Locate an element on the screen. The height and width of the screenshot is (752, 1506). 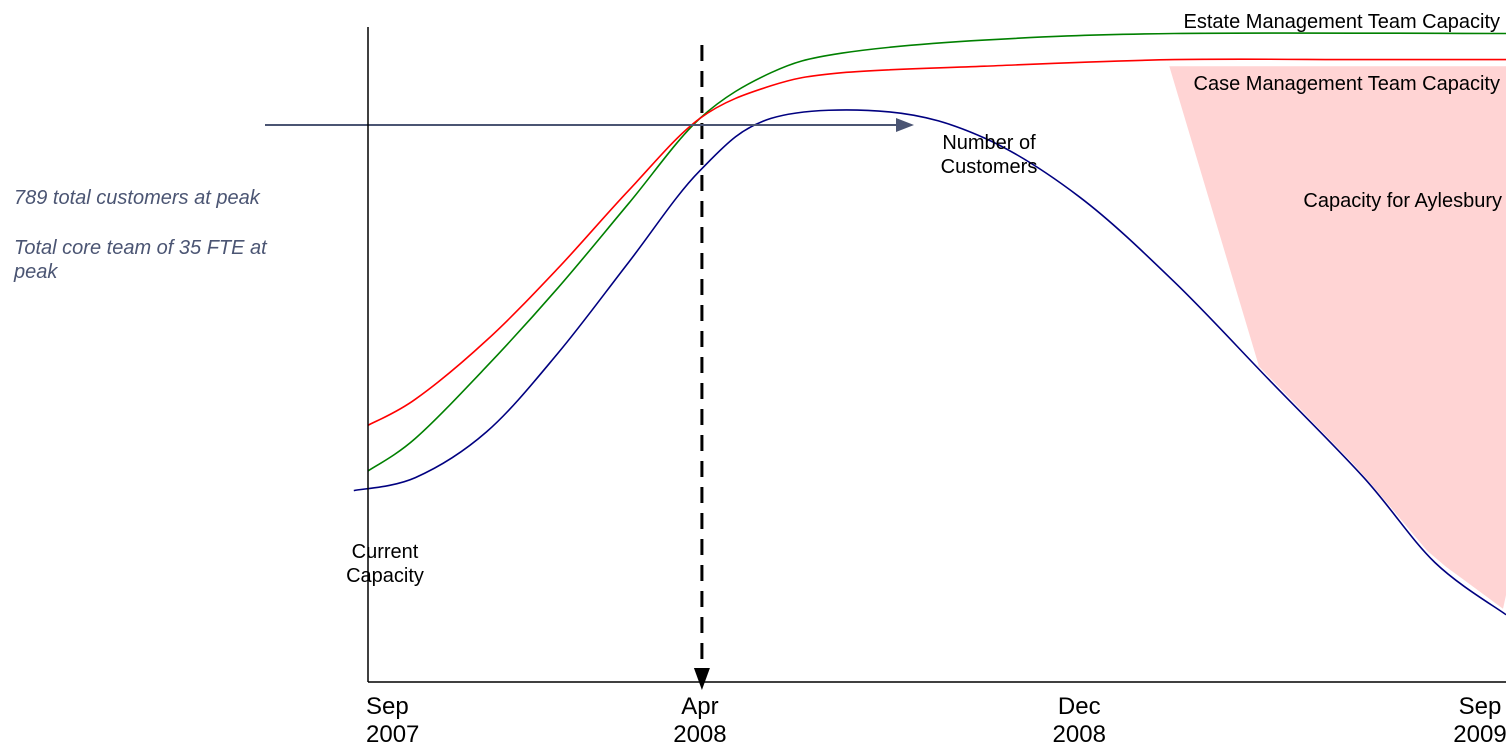
peak-customers-note: 789 total customers at peak is located at coordinates (137, 198).